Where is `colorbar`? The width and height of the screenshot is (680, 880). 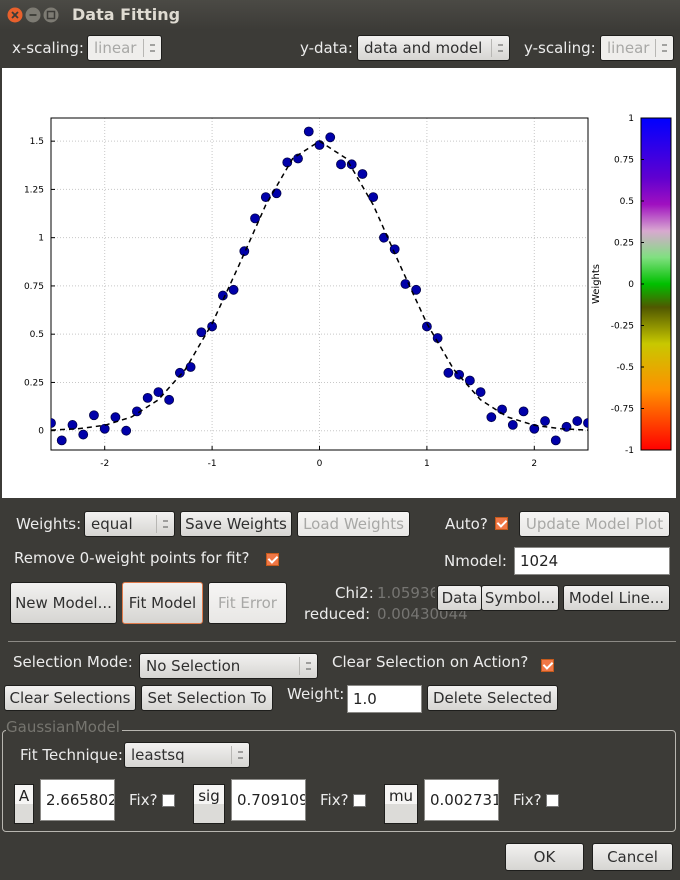 colorbar is located at coordinates (656, 284).